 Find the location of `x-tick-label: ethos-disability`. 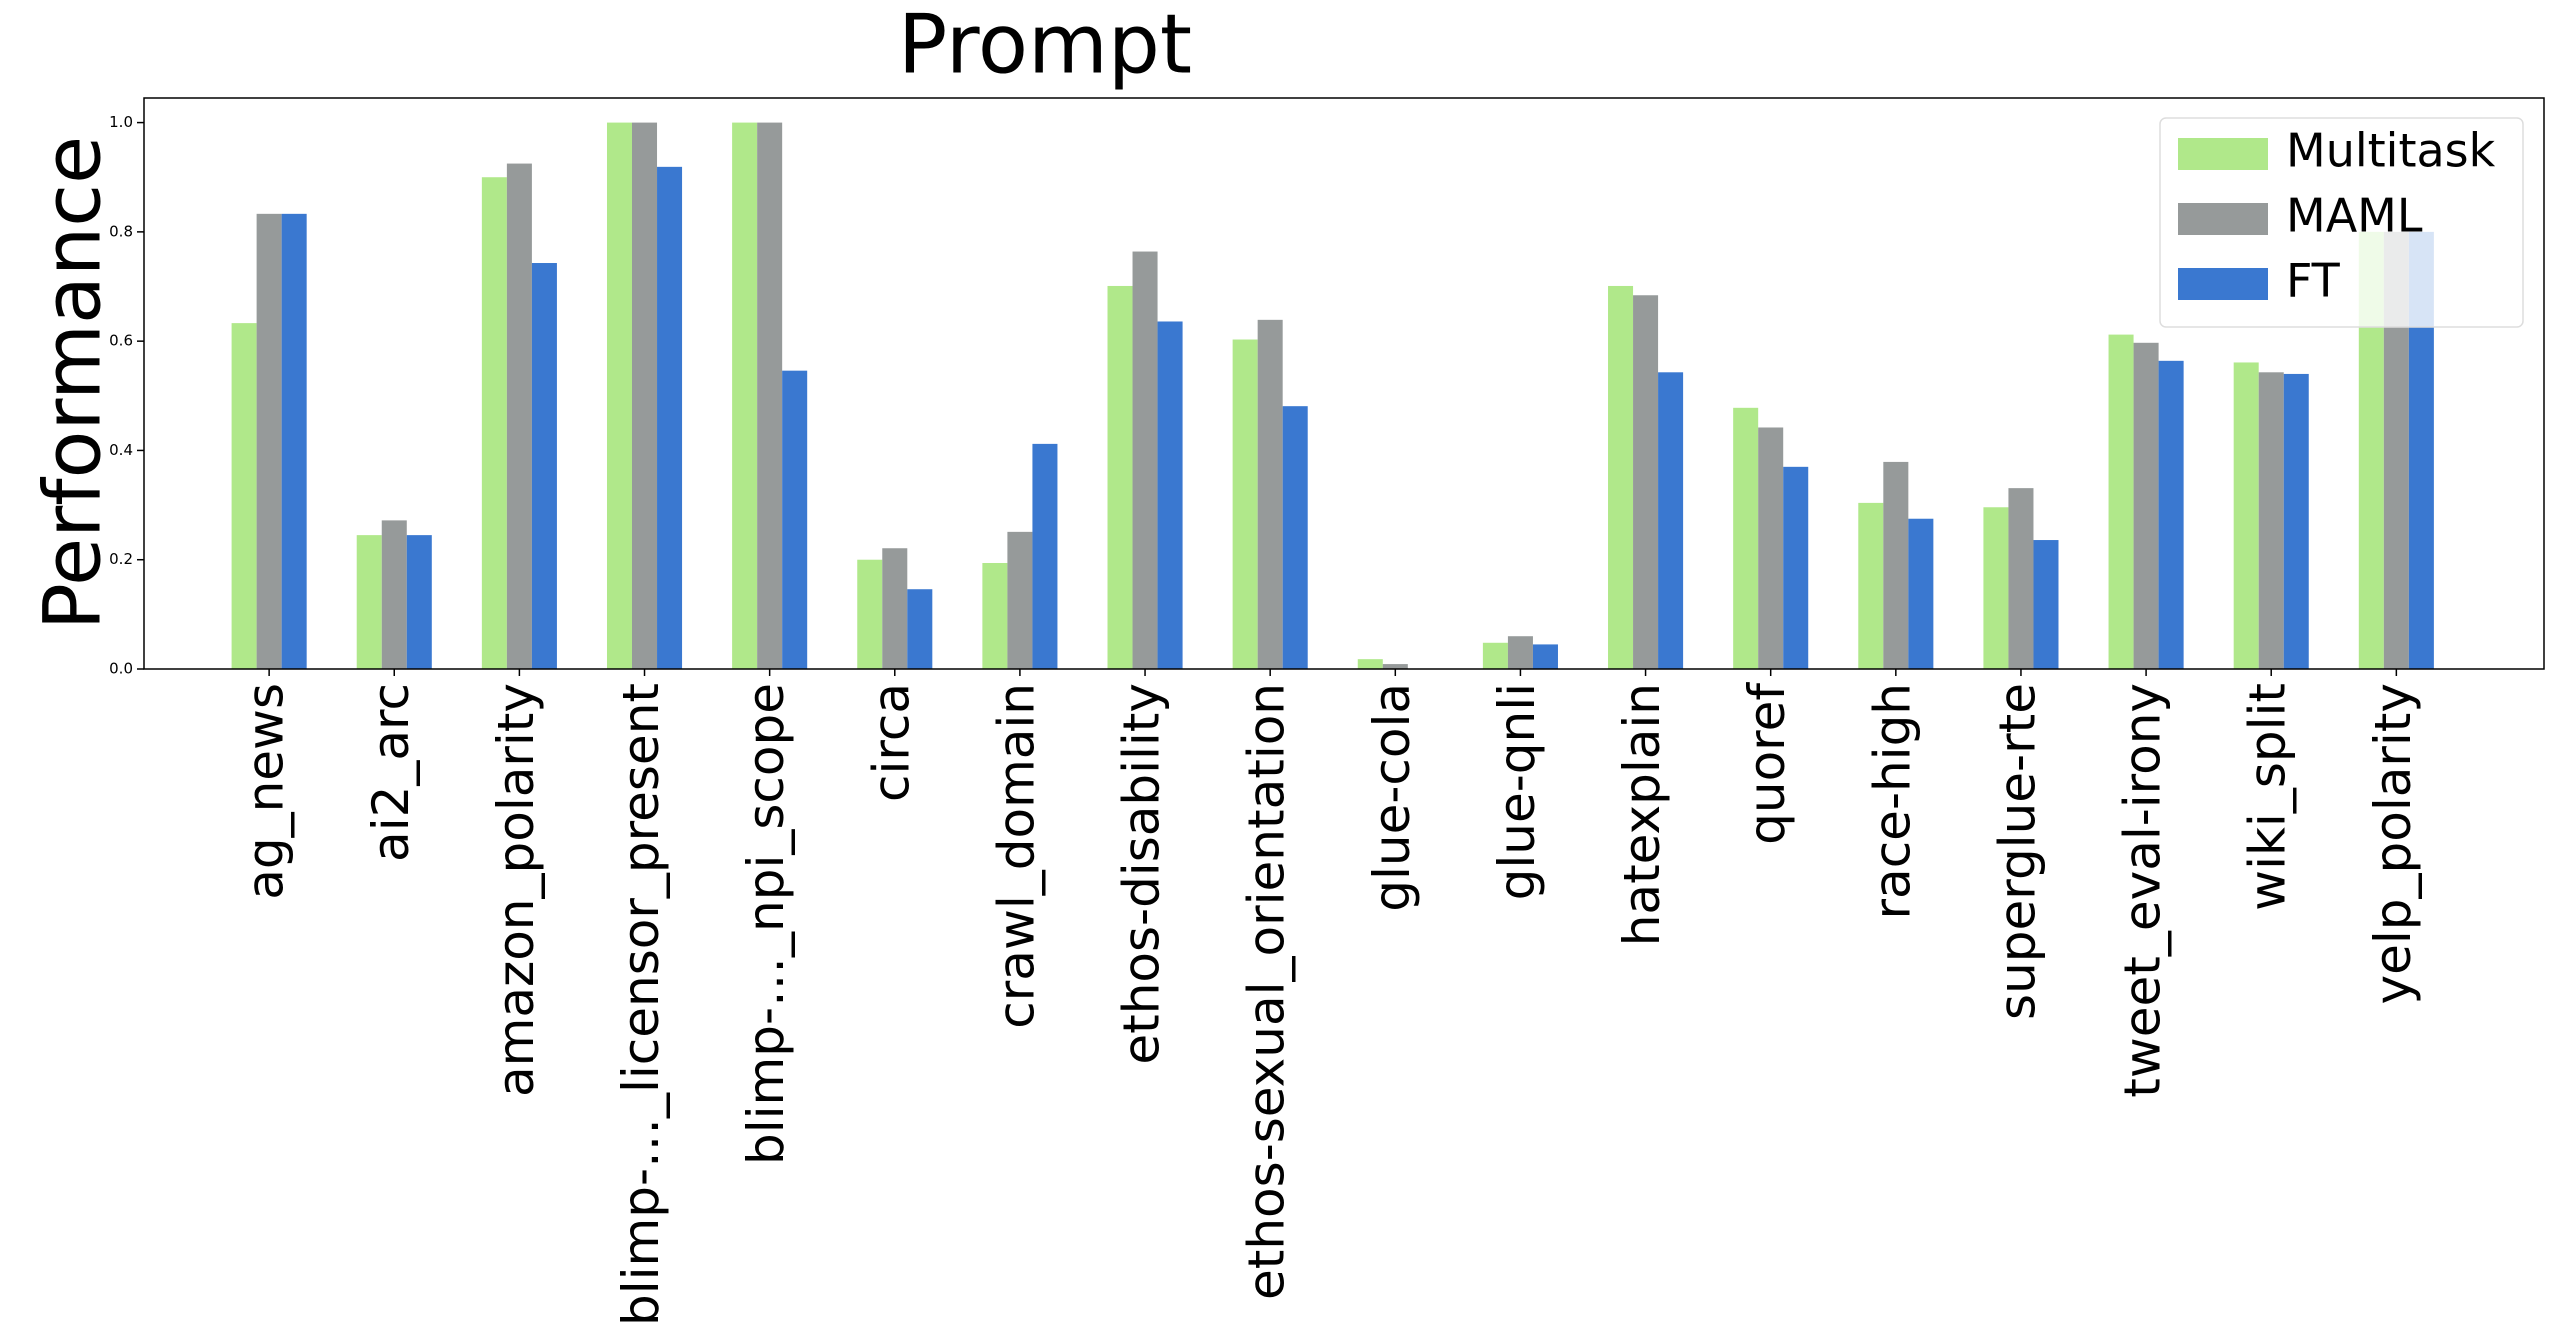

x-tick-label: ethos-disability is located at coordinates (1142, 874).